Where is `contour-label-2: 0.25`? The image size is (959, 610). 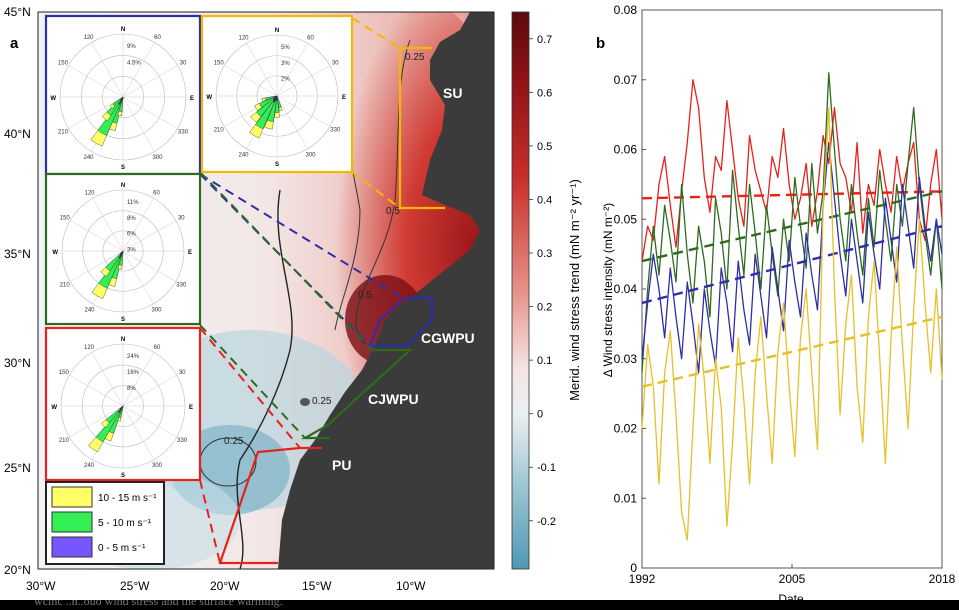 contour-label-2: 0.25 is located at coordinates (322, 401).